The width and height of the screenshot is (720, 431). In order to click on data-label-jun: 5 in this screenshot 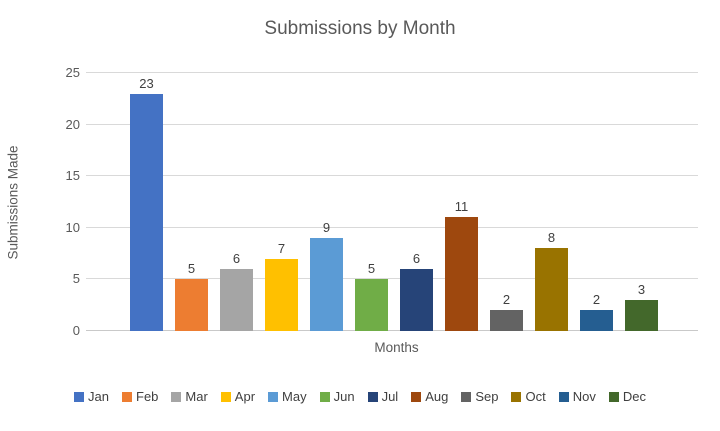, I will do `click(371, 269)`.